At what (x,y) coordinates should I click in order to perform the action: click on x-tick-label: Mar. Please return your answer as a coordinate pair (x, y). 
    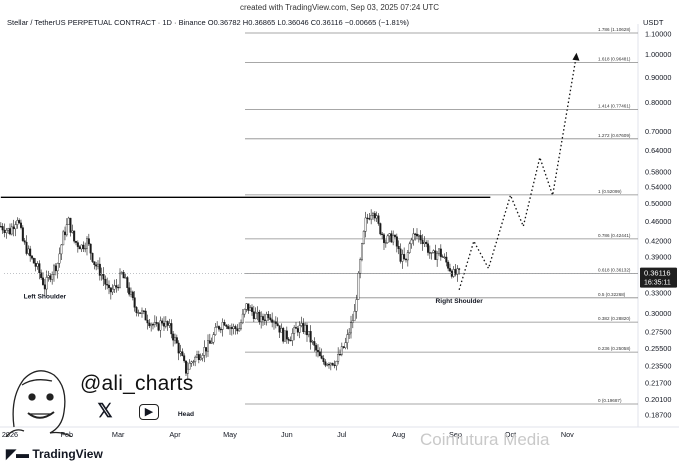
    Looking at the image, I should click on (118, 434).